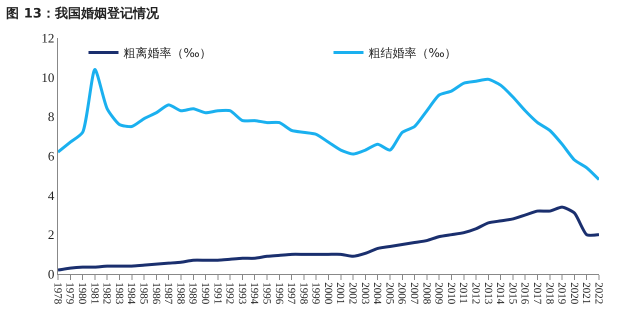  Describe the element at coordinates (230, 293) in the screenshot. I see `x-tick-label: 1992` at that location.